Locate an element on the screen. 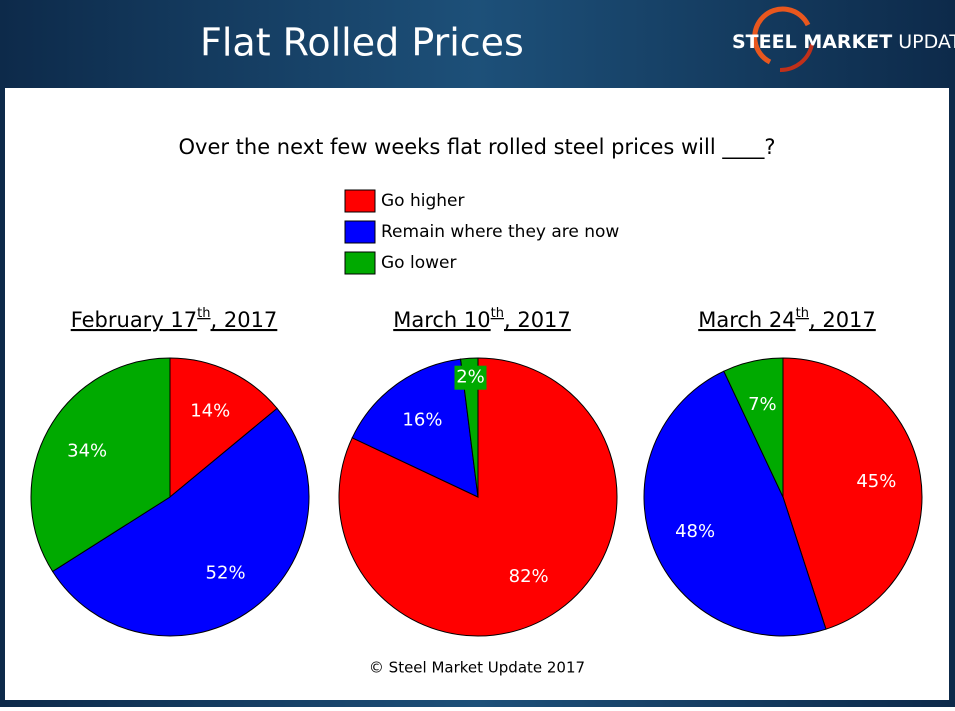  data-label: 45% is located at coordinates (876, 481).